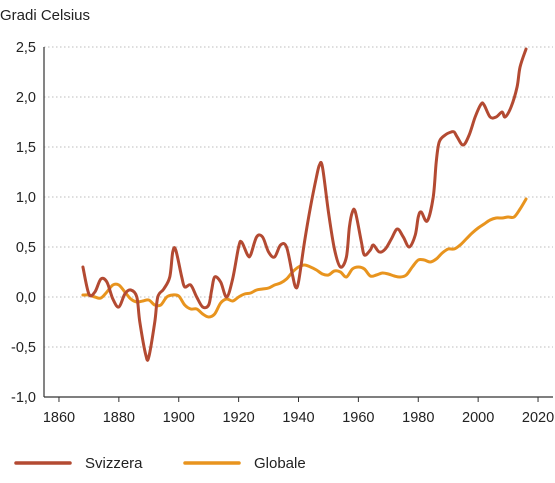 The height and width of the screenshot is (483, 555). I want to click on y-tick-label: 0,5, so click(26, 248).